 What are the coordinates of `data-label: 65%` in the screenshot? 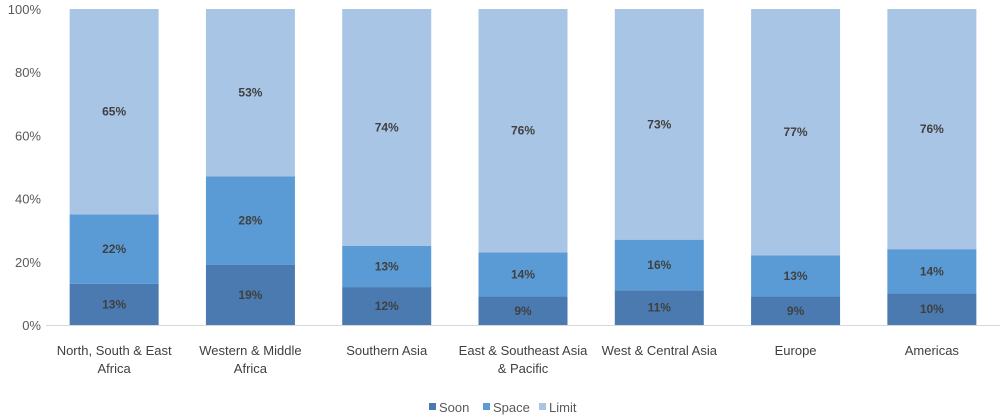 It's located at (114, 112).